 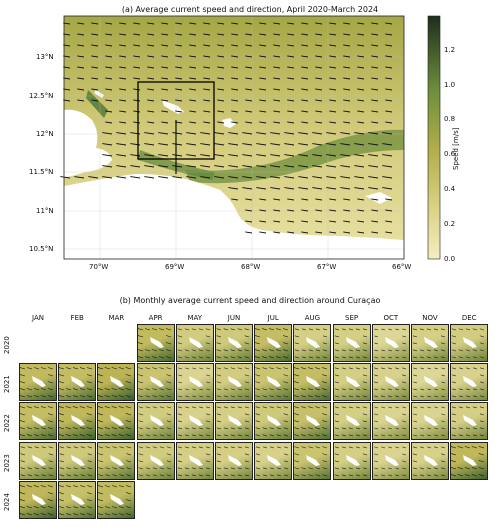 I want to click on month-label: JAN, so click(x=38, y=318).